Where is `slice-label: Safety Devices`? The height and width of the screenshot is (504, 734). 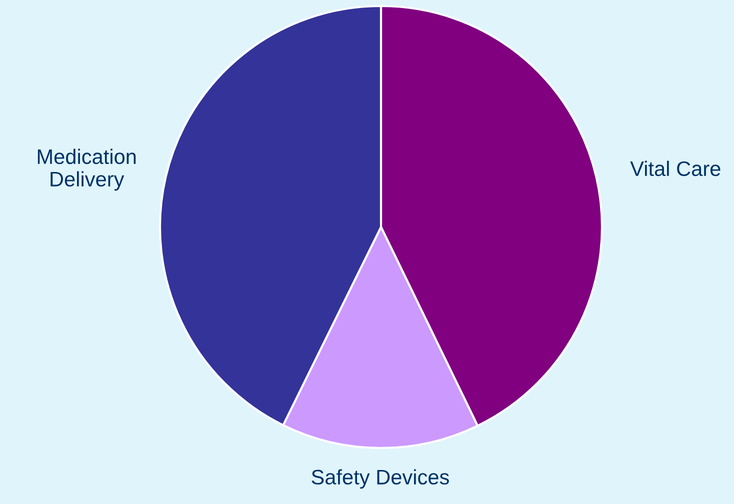
slice-label: Safety Devices is located at coordinates (380, 479).